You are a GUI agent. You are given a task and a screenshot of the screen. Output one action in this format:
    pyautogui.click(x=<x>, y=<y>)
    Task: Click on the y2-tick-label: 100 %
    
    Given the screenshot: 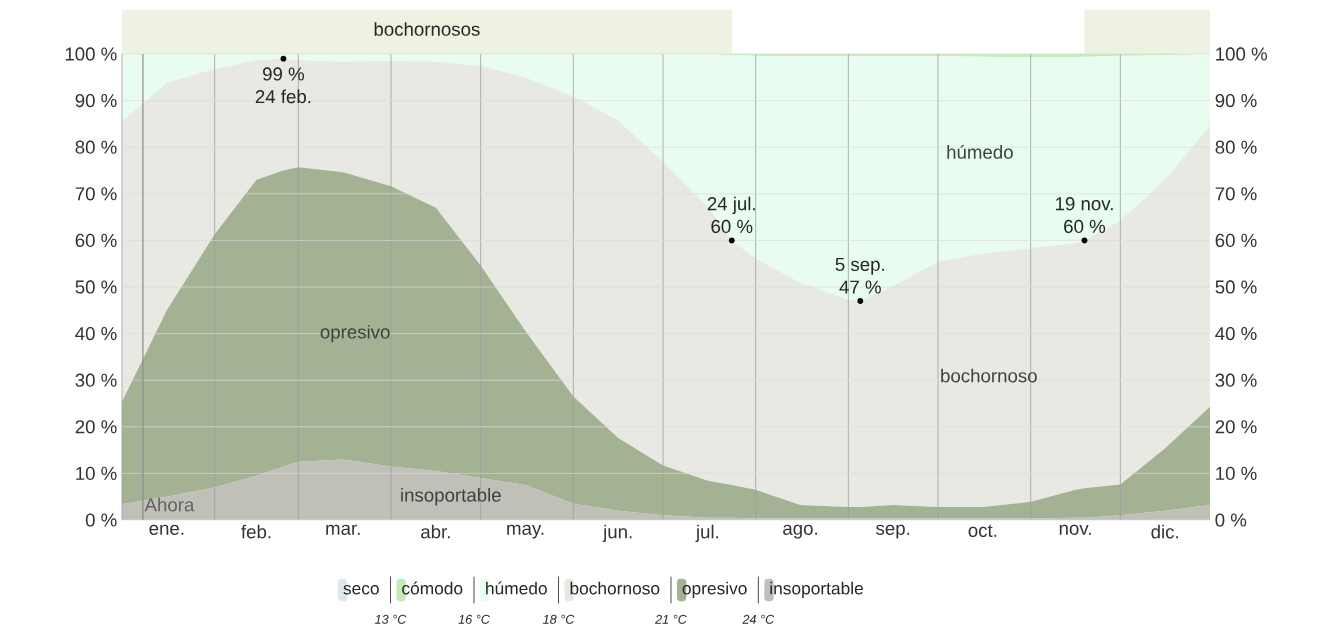 What is the action you would take?
    pyautogui.click(x=1241, y=54)
    